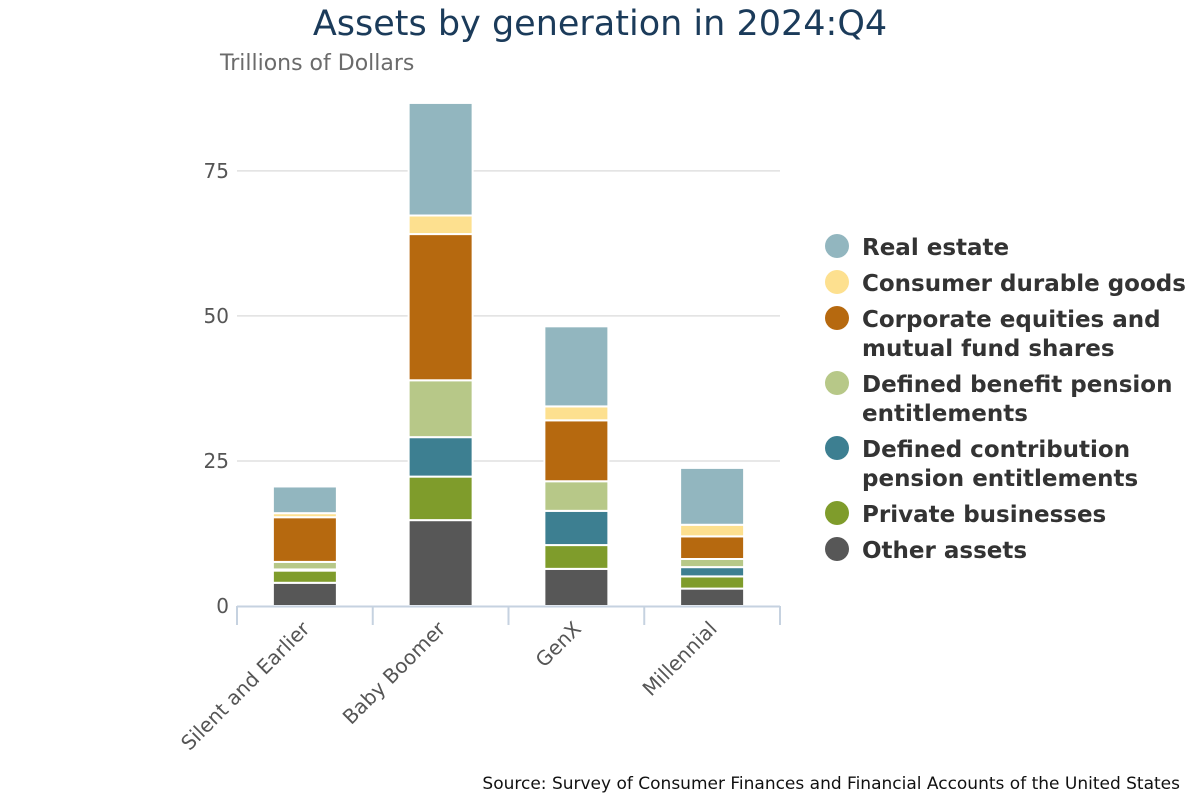 Image resolution: width=1200 pixels, height=800 pixels. What do you see at coordinates (1011, 334) in the screenshot?
I see `legend-label: Corporate equities and mutual fund shares` at bounding box center [1011, 334].